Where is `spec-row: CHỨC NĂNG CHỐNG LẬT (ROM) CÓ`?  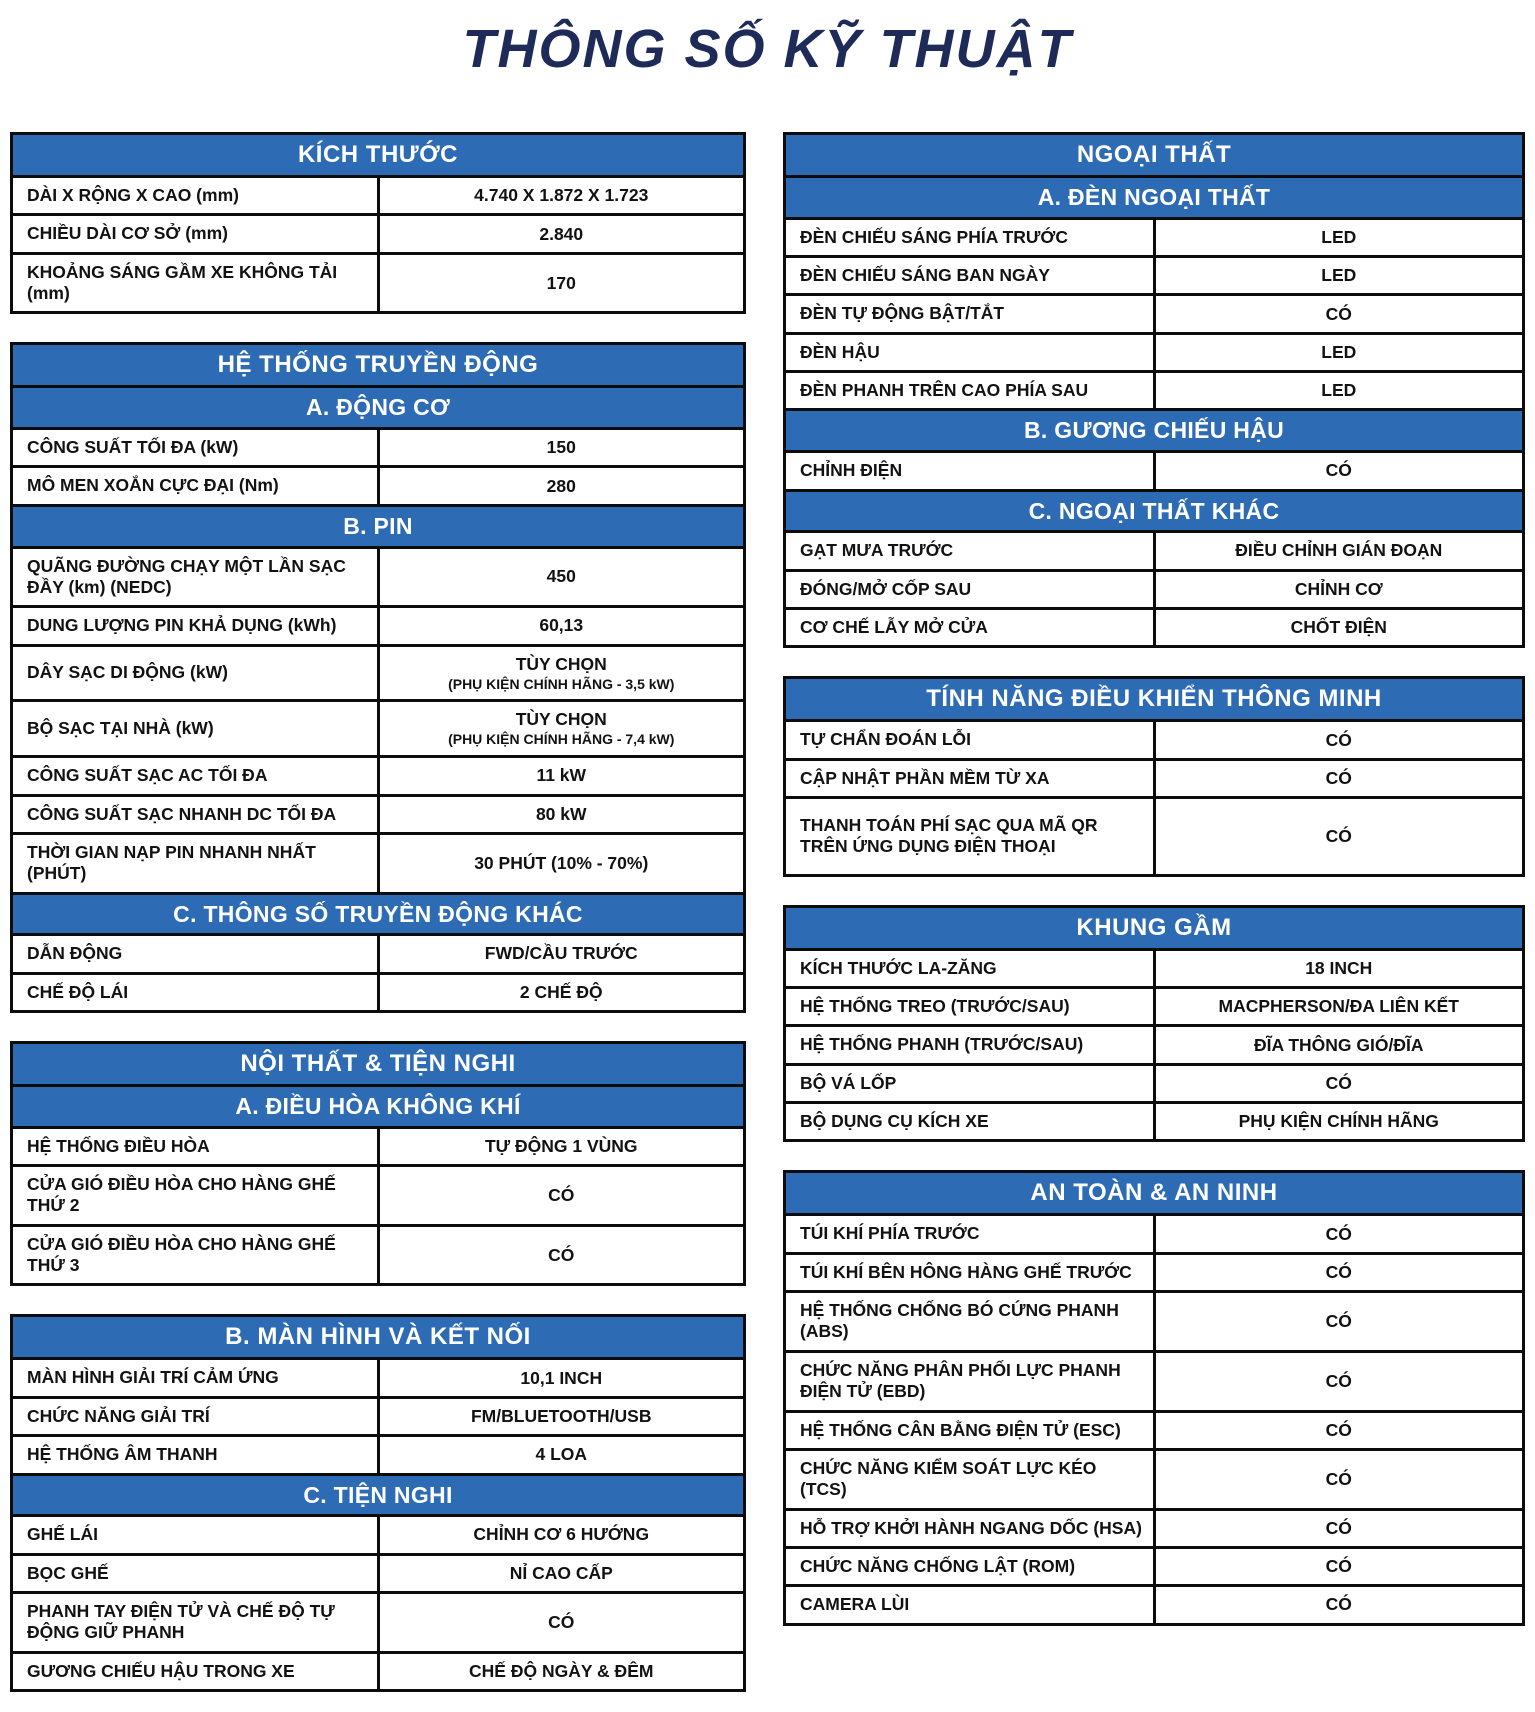 spec-row: CHỨC NĂNG CHỐNG LẬT (ROM) CÓ is located at coordinates (1154, 1566).